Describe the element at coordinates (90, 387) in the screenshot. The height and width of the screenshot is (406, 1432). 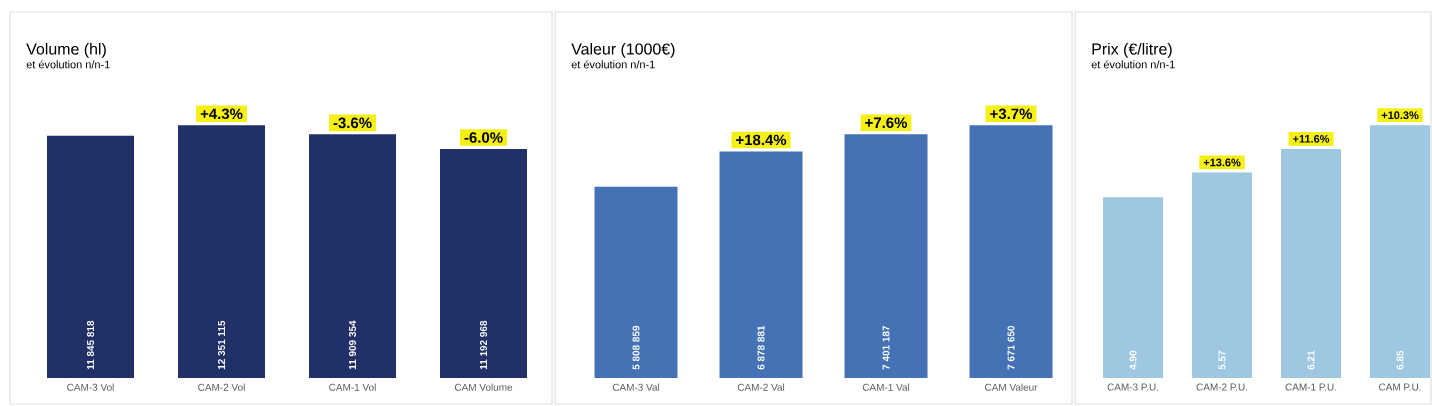
I see `x-tick-label: CAM-3 Vol` at that location.